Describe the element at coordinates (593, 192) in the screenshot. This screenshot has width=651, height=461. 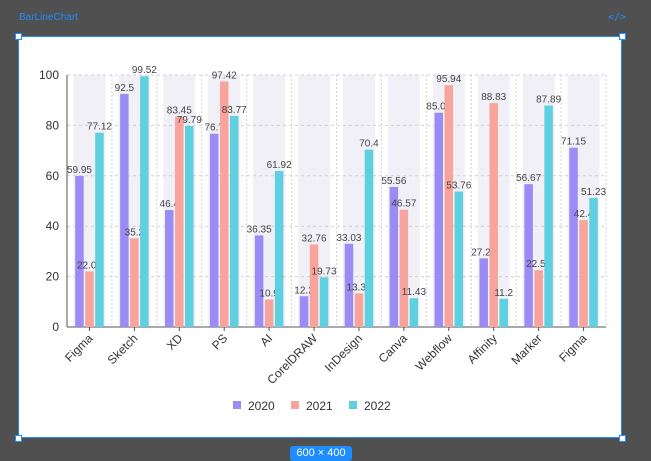
I see `data-label: 51.23` at that location.